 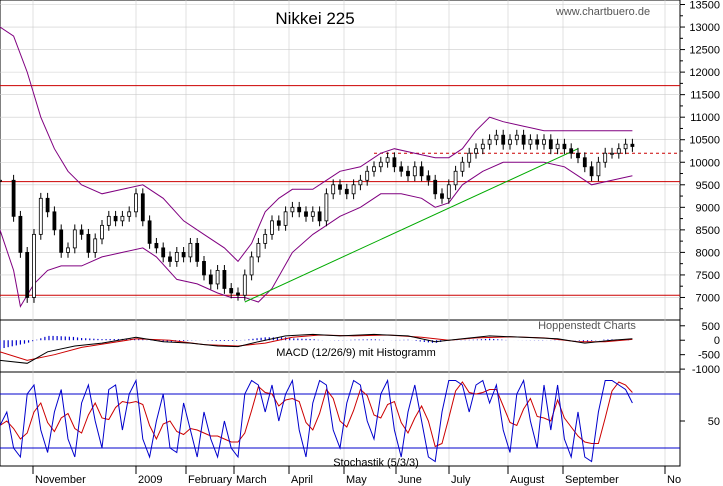 I want to click on uptrend-line, so click(x=411, y=225).